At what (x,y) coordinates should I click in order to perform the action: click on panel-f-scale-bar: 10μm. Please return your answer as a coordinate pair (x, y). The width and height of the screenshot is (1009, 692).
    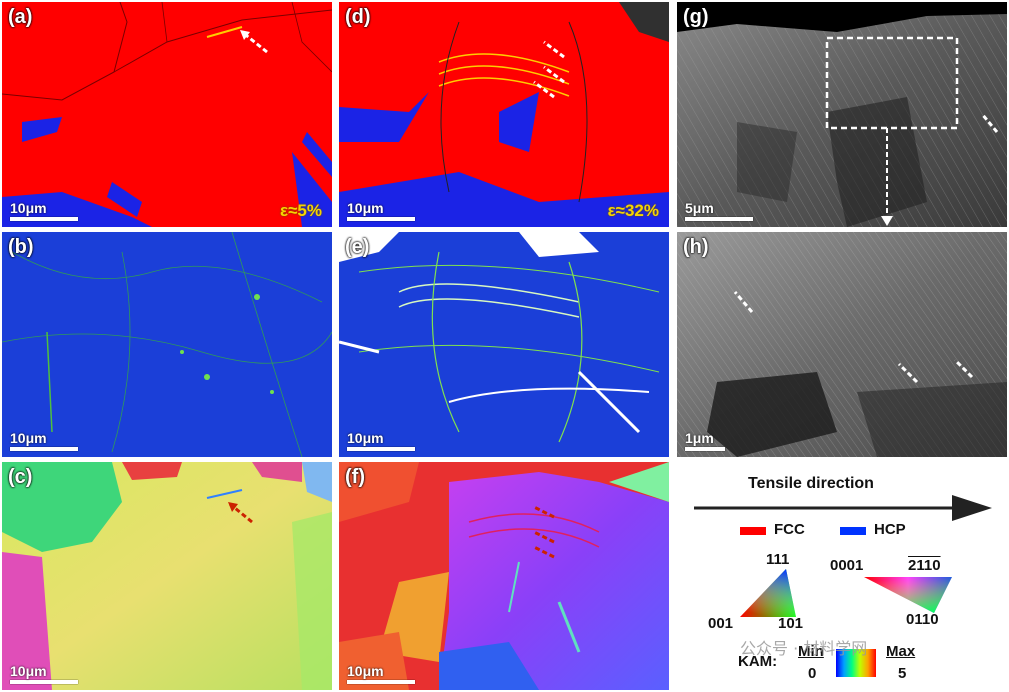
    Looking at the image, I should click on (381, 673).